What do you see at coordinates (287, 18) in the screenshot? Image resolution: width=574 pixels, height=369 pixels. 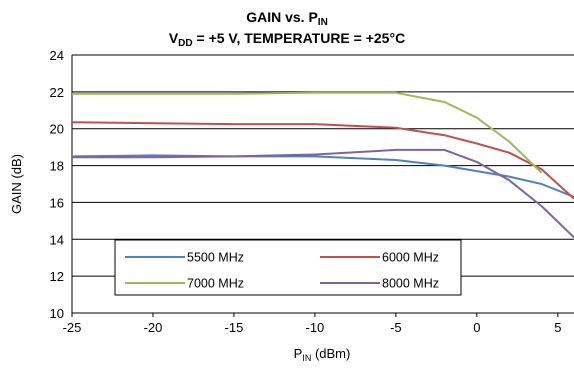 I see `chart-title-line1: GAIN vs. PIN` at bounding box center [287, 18].